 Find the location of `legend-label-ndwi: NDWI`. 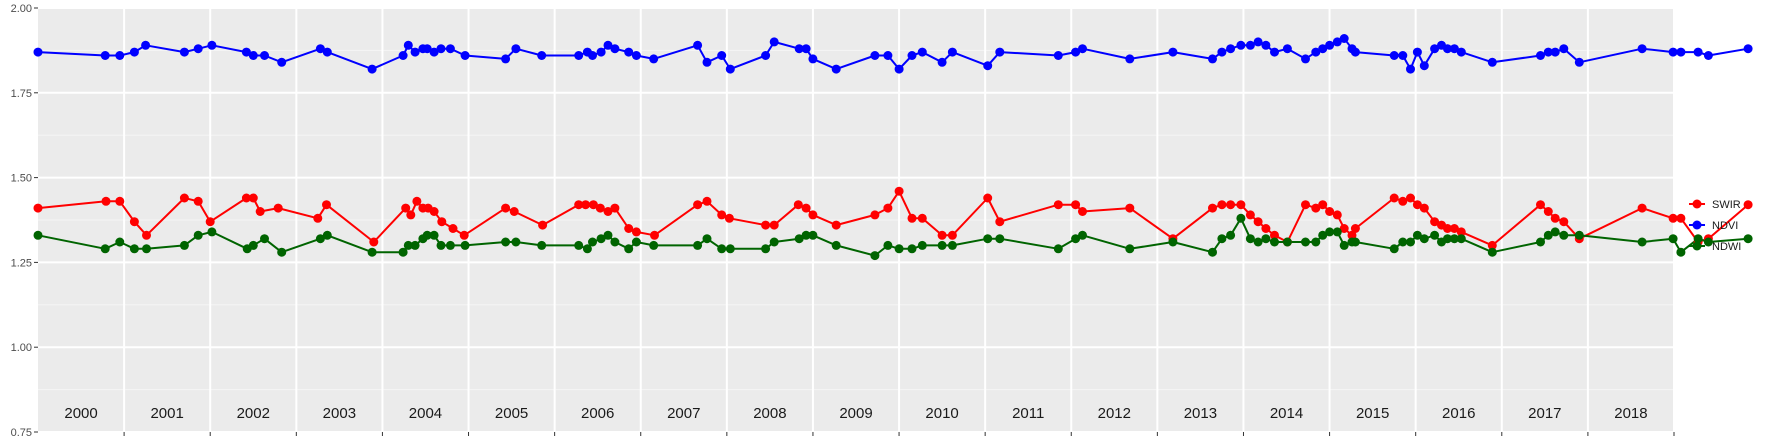

legend-label-ndwi: NDWI is located at coordinates (1726, 247).